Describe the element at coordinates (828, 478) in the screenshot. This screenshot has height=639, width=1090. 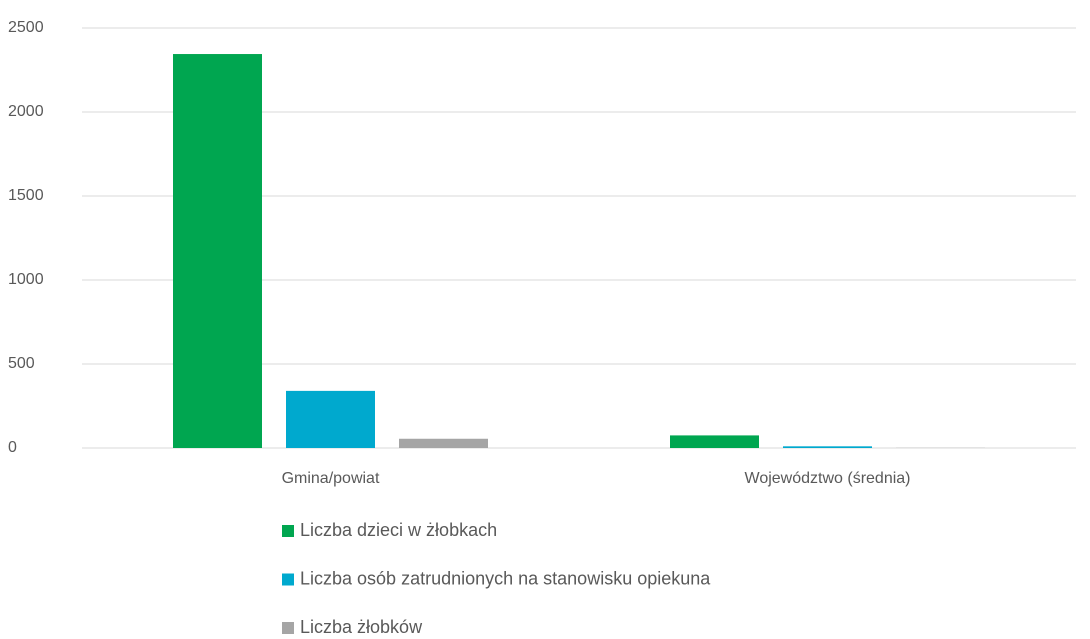
I see `x-tick-label: Województwo (średnia)` at that location.